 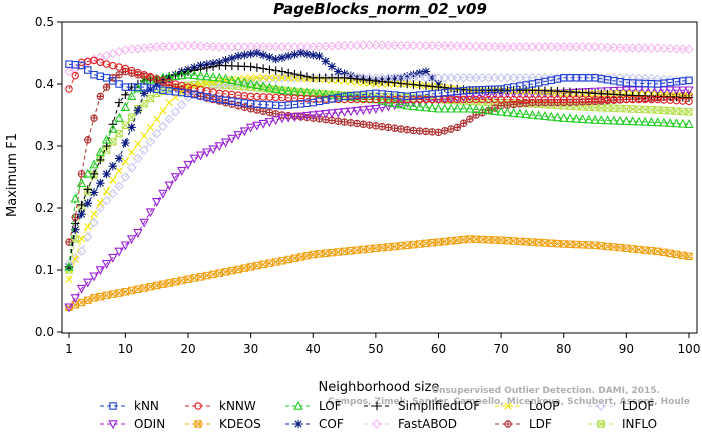 I want to click on data-point-knnw, so click(x=69, y=89).